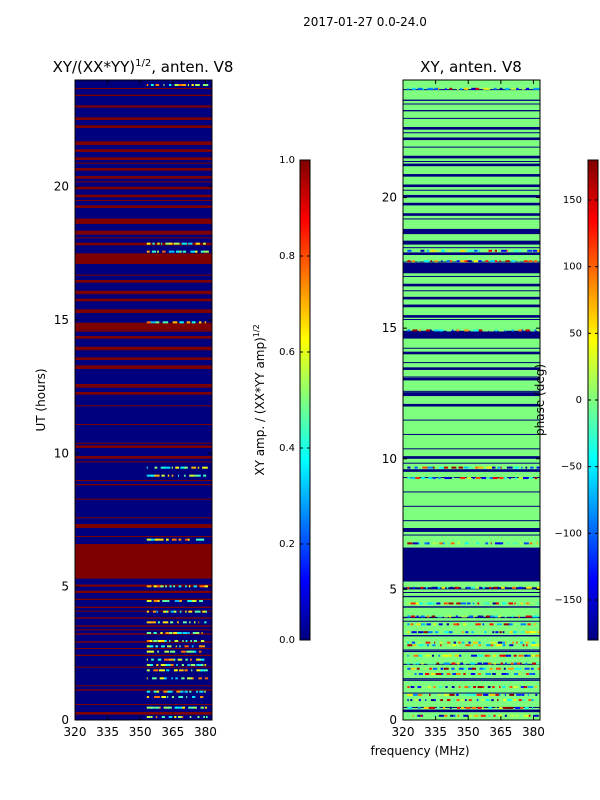 Image resolution: width=600 pixels, height=800 pixels. What do you see at coordinates (568, 533) in the screenshot?
I see `phase-colorbar-tick-label: −100` at bounding box center [568, 533].